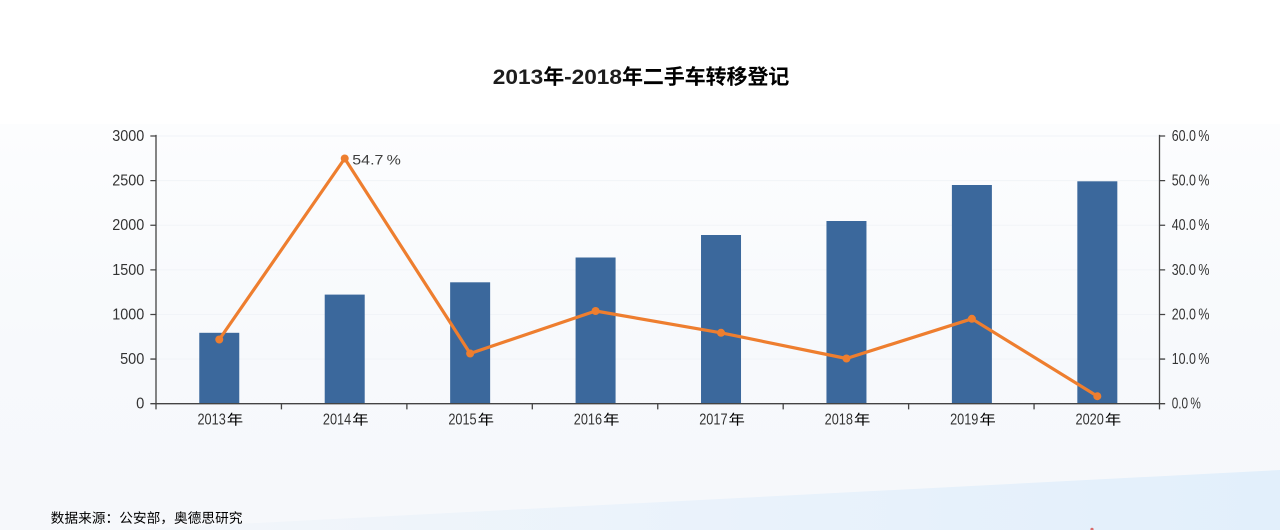 The height and width of the screenshot is (530, 1280). Describe the element at coordinates (964, 419) in the screenshot. I see `svg-text: 2019` at that location.